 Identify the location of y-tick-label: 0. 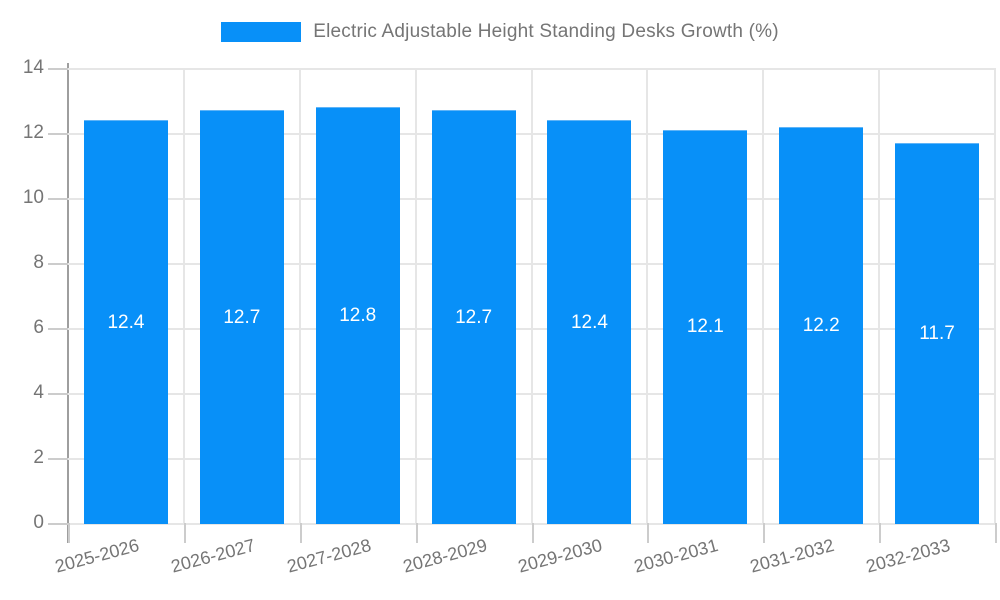
(38, 522).